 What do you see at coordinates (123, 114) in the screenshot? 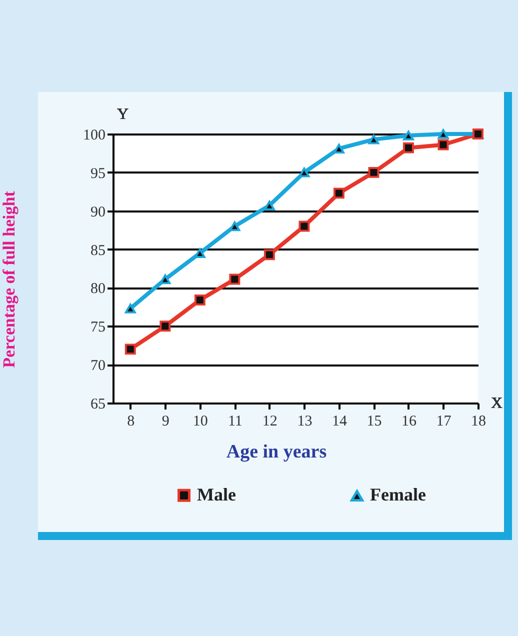
I see `text: Y` at bounding box center [123, 114].